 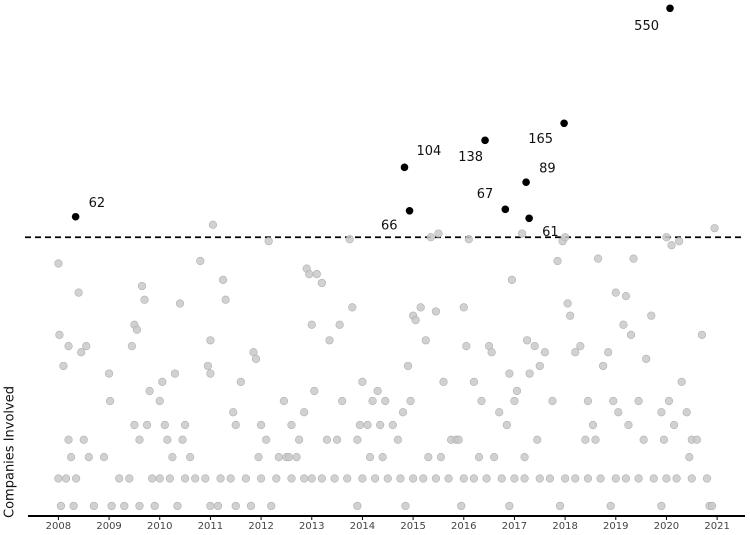 I want to click on value-label: 550, so click(x=646, y=26).